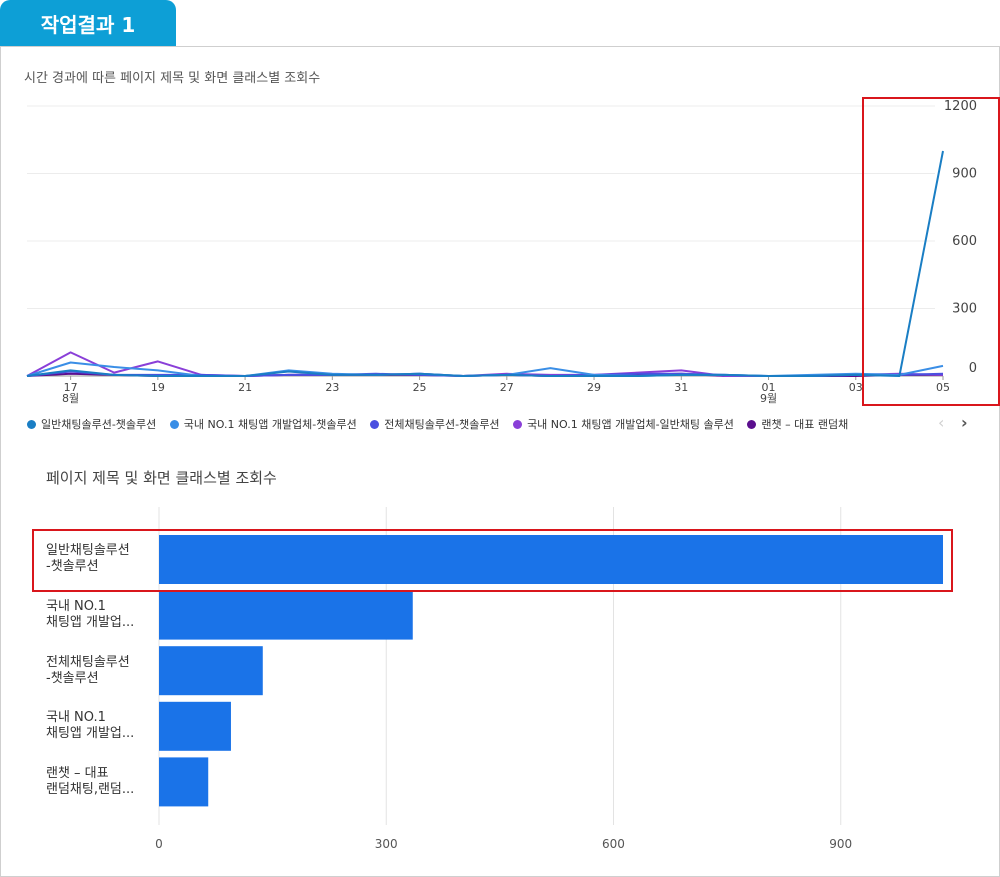 The image size is (1000, 877). Describe the element at coordinates (77, 773) in the screenshot. I see `bar-category-line: 랜챗 – 대표` at that location.